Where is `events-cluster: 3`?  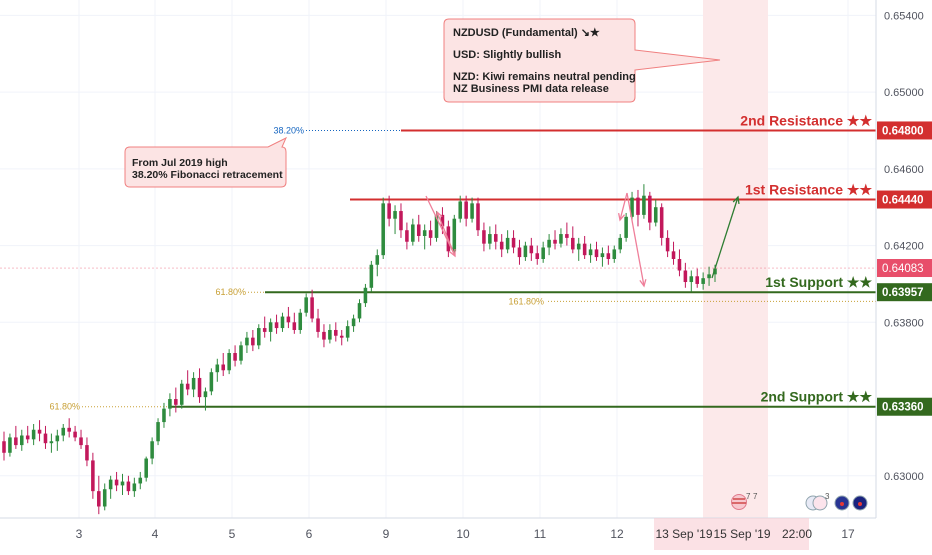 events-cluster: 3 is located at coordinates (836, 501).